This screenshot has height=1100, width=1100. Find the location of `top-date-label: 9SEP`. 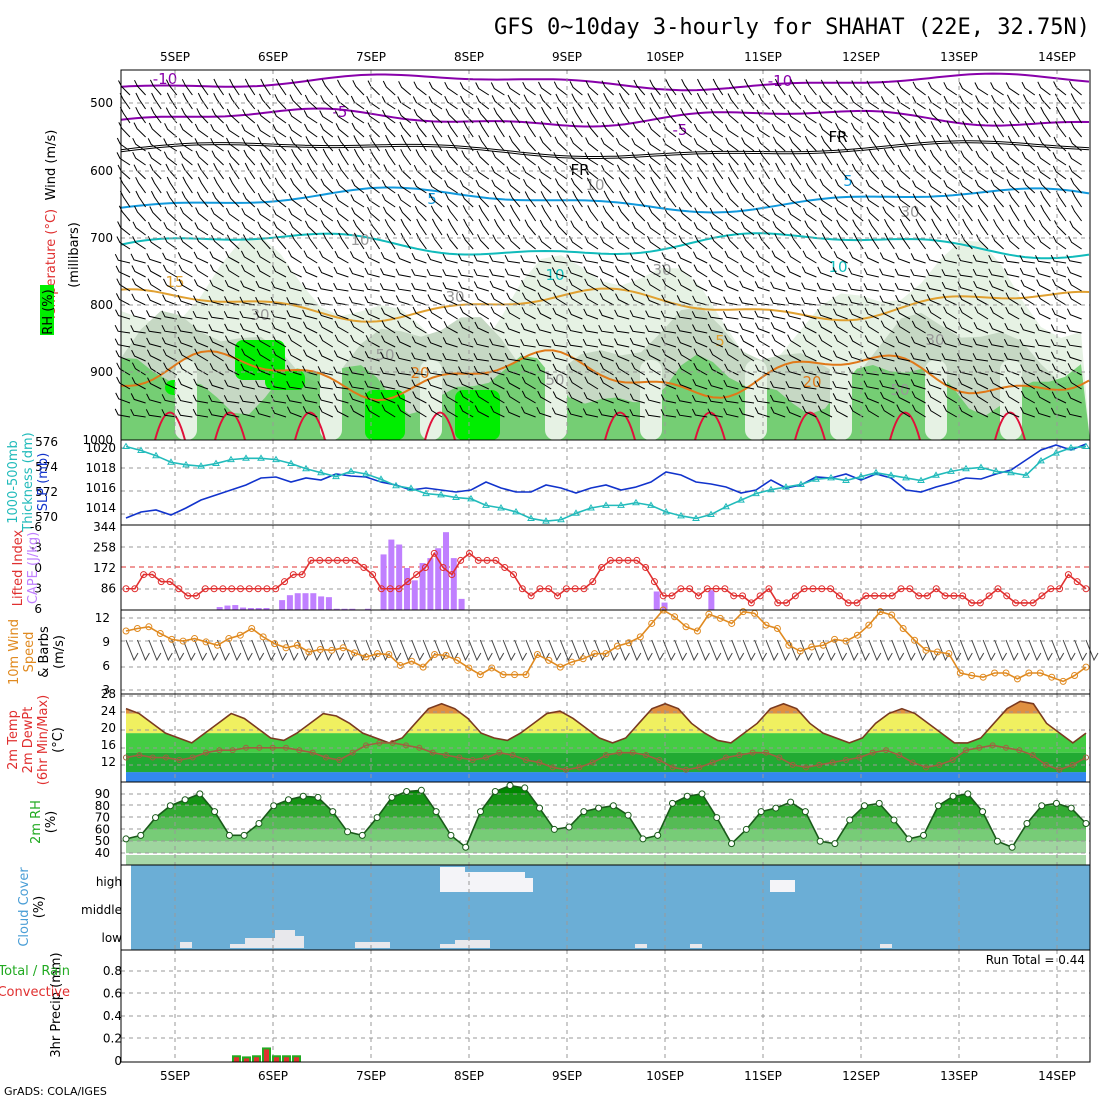

top-date-label: 9SEP is located at coordinates (567, 57).